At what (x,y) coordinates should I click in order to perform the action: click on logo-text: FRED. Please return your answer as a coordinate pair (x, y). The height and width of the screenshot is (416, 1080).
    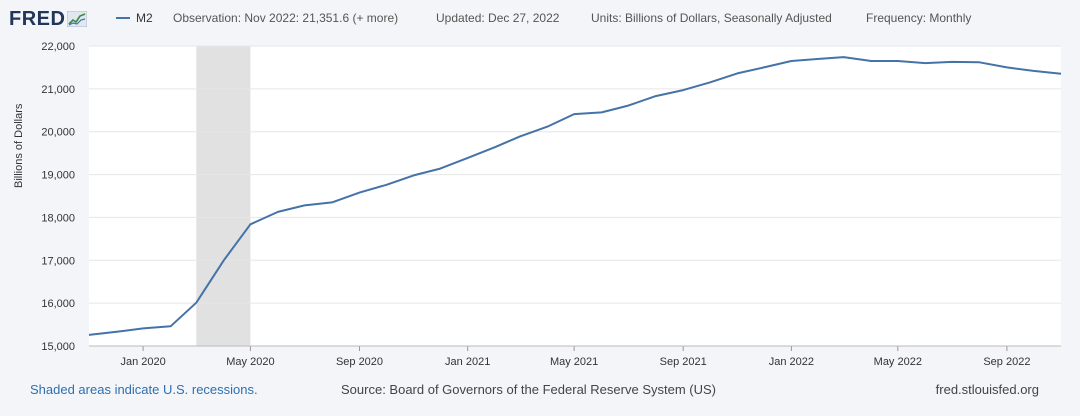
    Looking at the image, I should click on (37, 18).